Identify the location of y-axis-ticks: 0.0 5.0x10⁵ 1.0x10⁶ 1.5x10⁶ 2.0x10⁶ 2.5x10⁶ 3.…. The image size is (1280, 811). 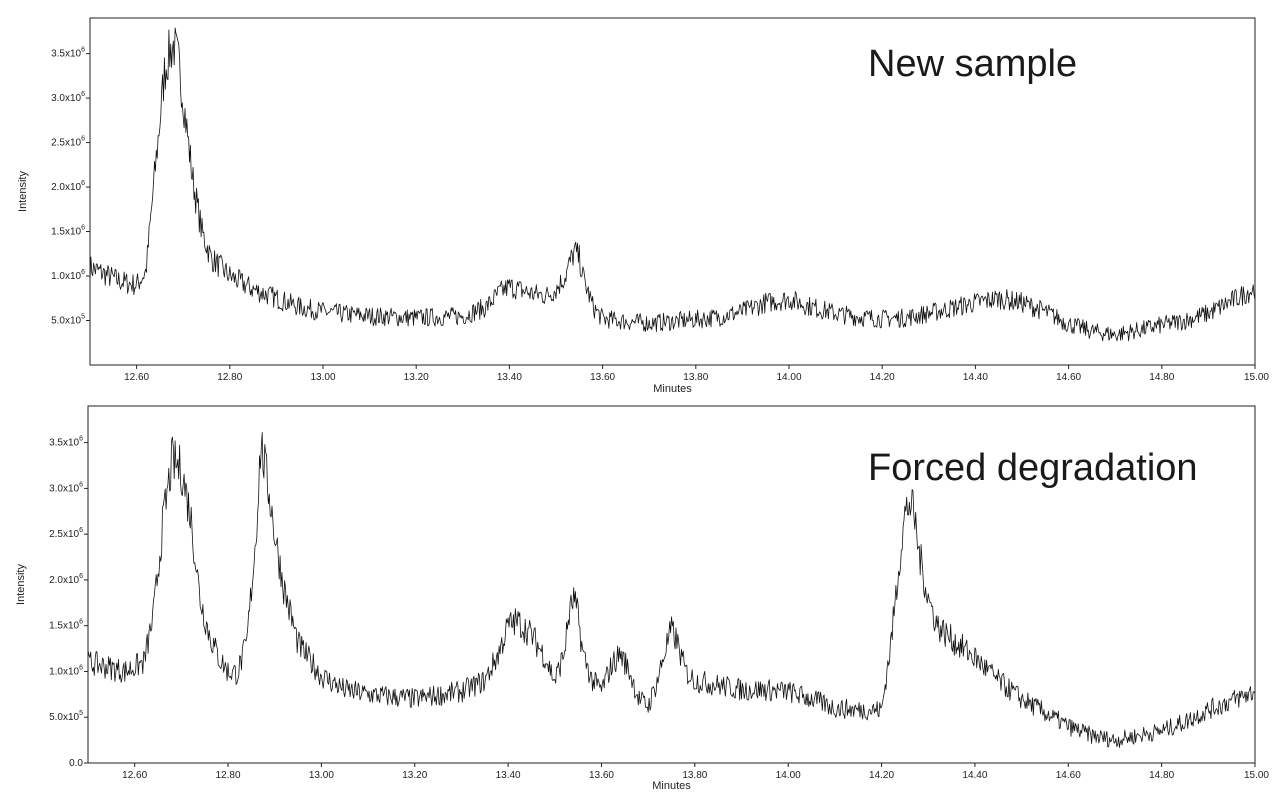
(68, 602).